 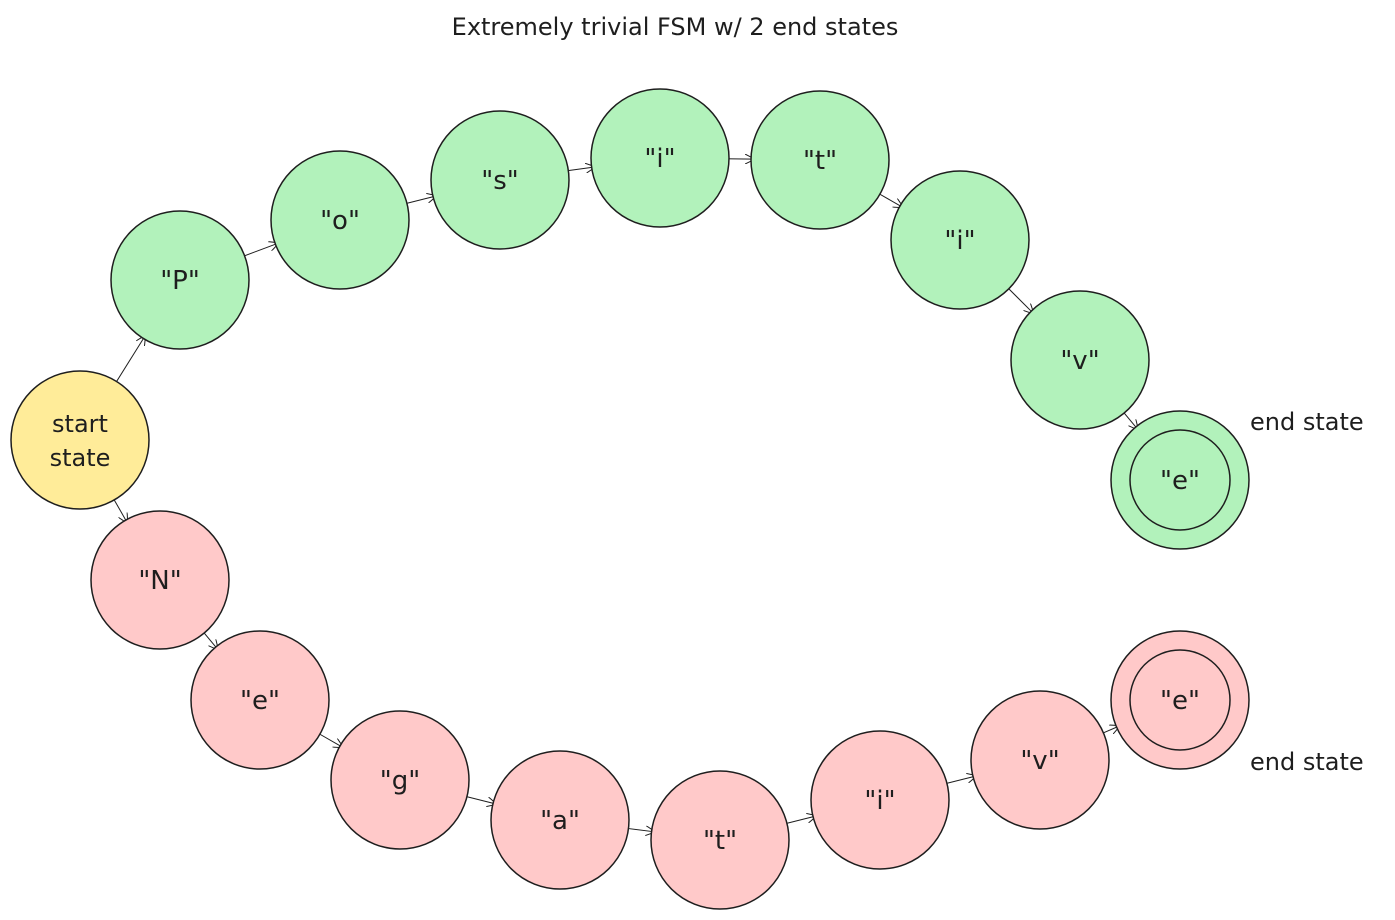 I want to click on end-state-label-lower: end state, so click(x=1307, y=762).